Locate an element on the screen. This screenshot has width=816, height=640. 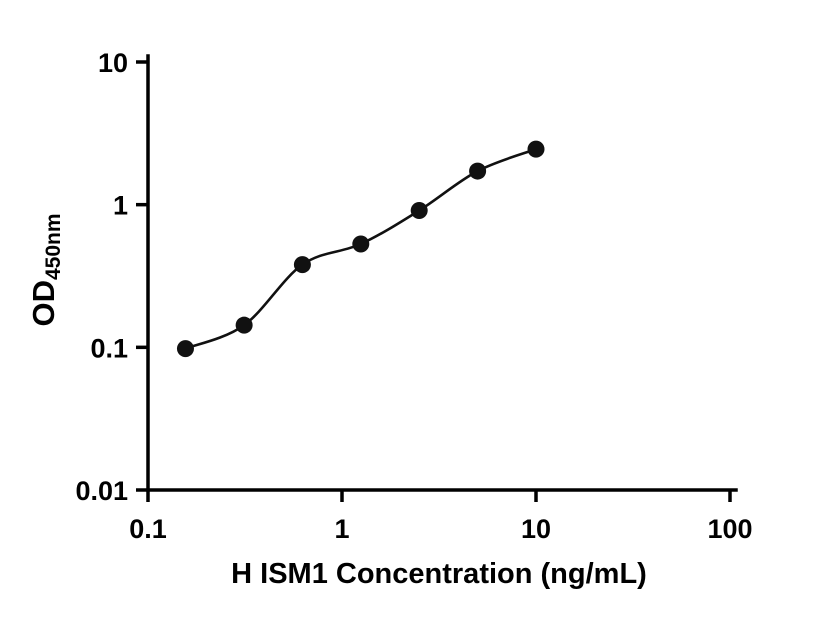
y-axis-title: OD450nm is located at coordinates (46, 270).